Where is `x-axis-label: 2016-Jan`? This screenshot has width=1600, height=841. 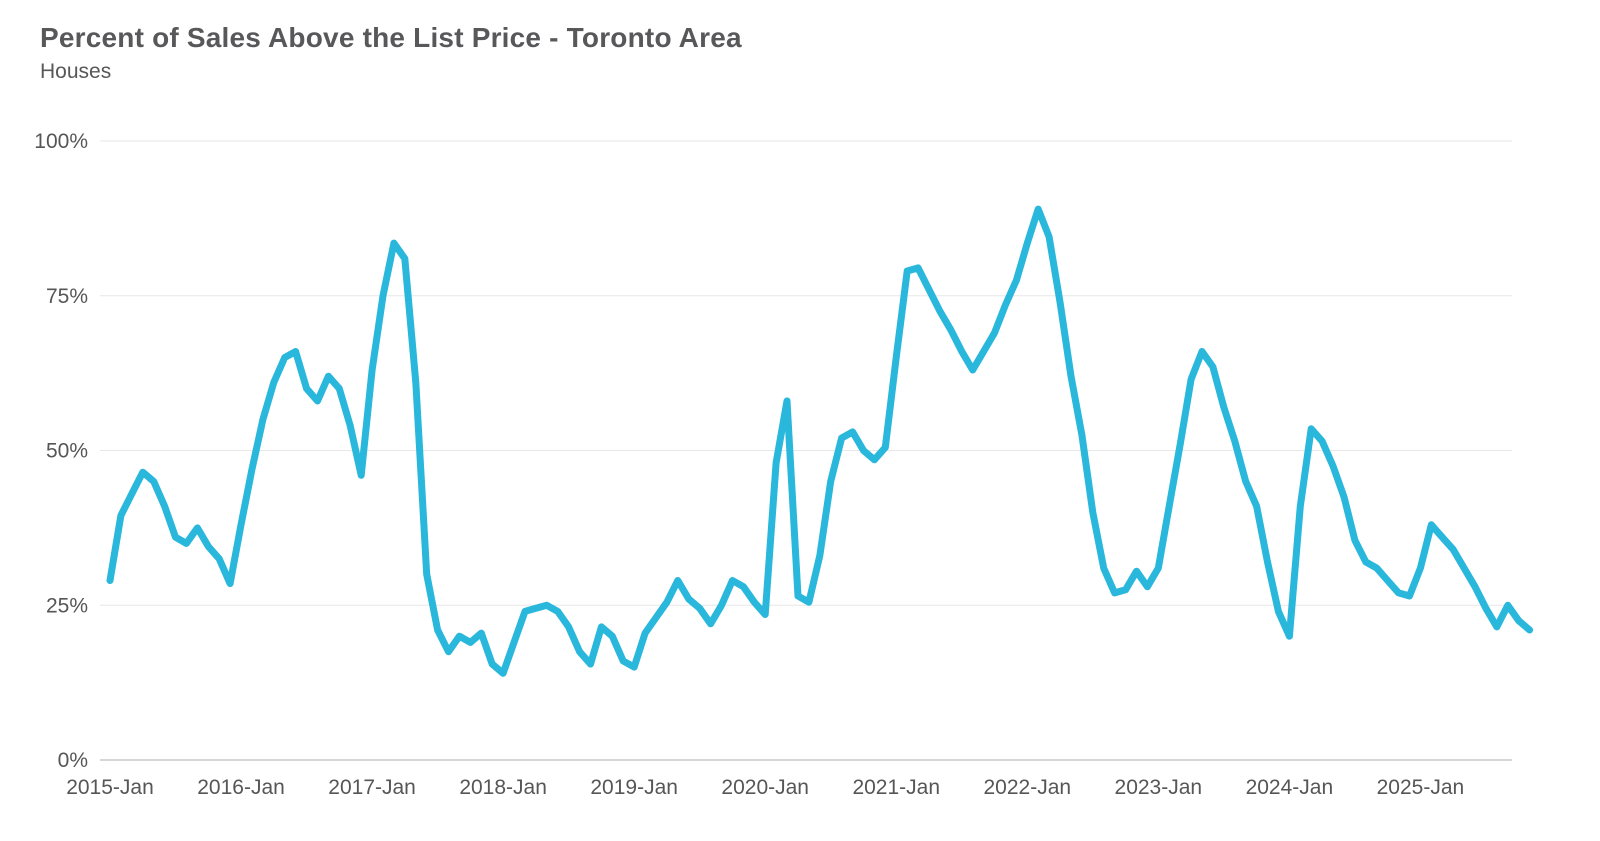
x-axis-label: 2016-Jan is located at coordinates (241, 787).